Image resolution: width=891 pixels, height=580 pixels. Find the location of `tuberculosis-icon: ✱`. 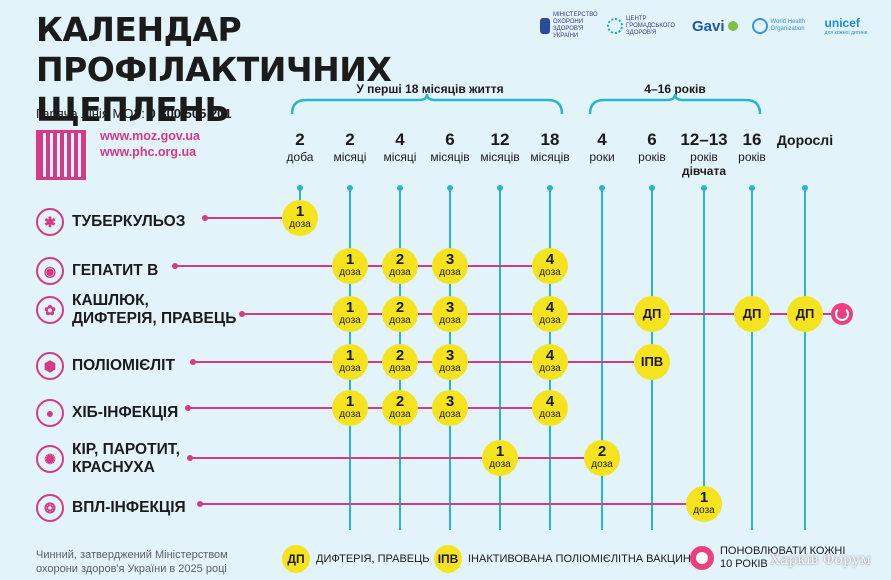

tuberculosis-icon: ✱ is located at coordinates (50, 222).